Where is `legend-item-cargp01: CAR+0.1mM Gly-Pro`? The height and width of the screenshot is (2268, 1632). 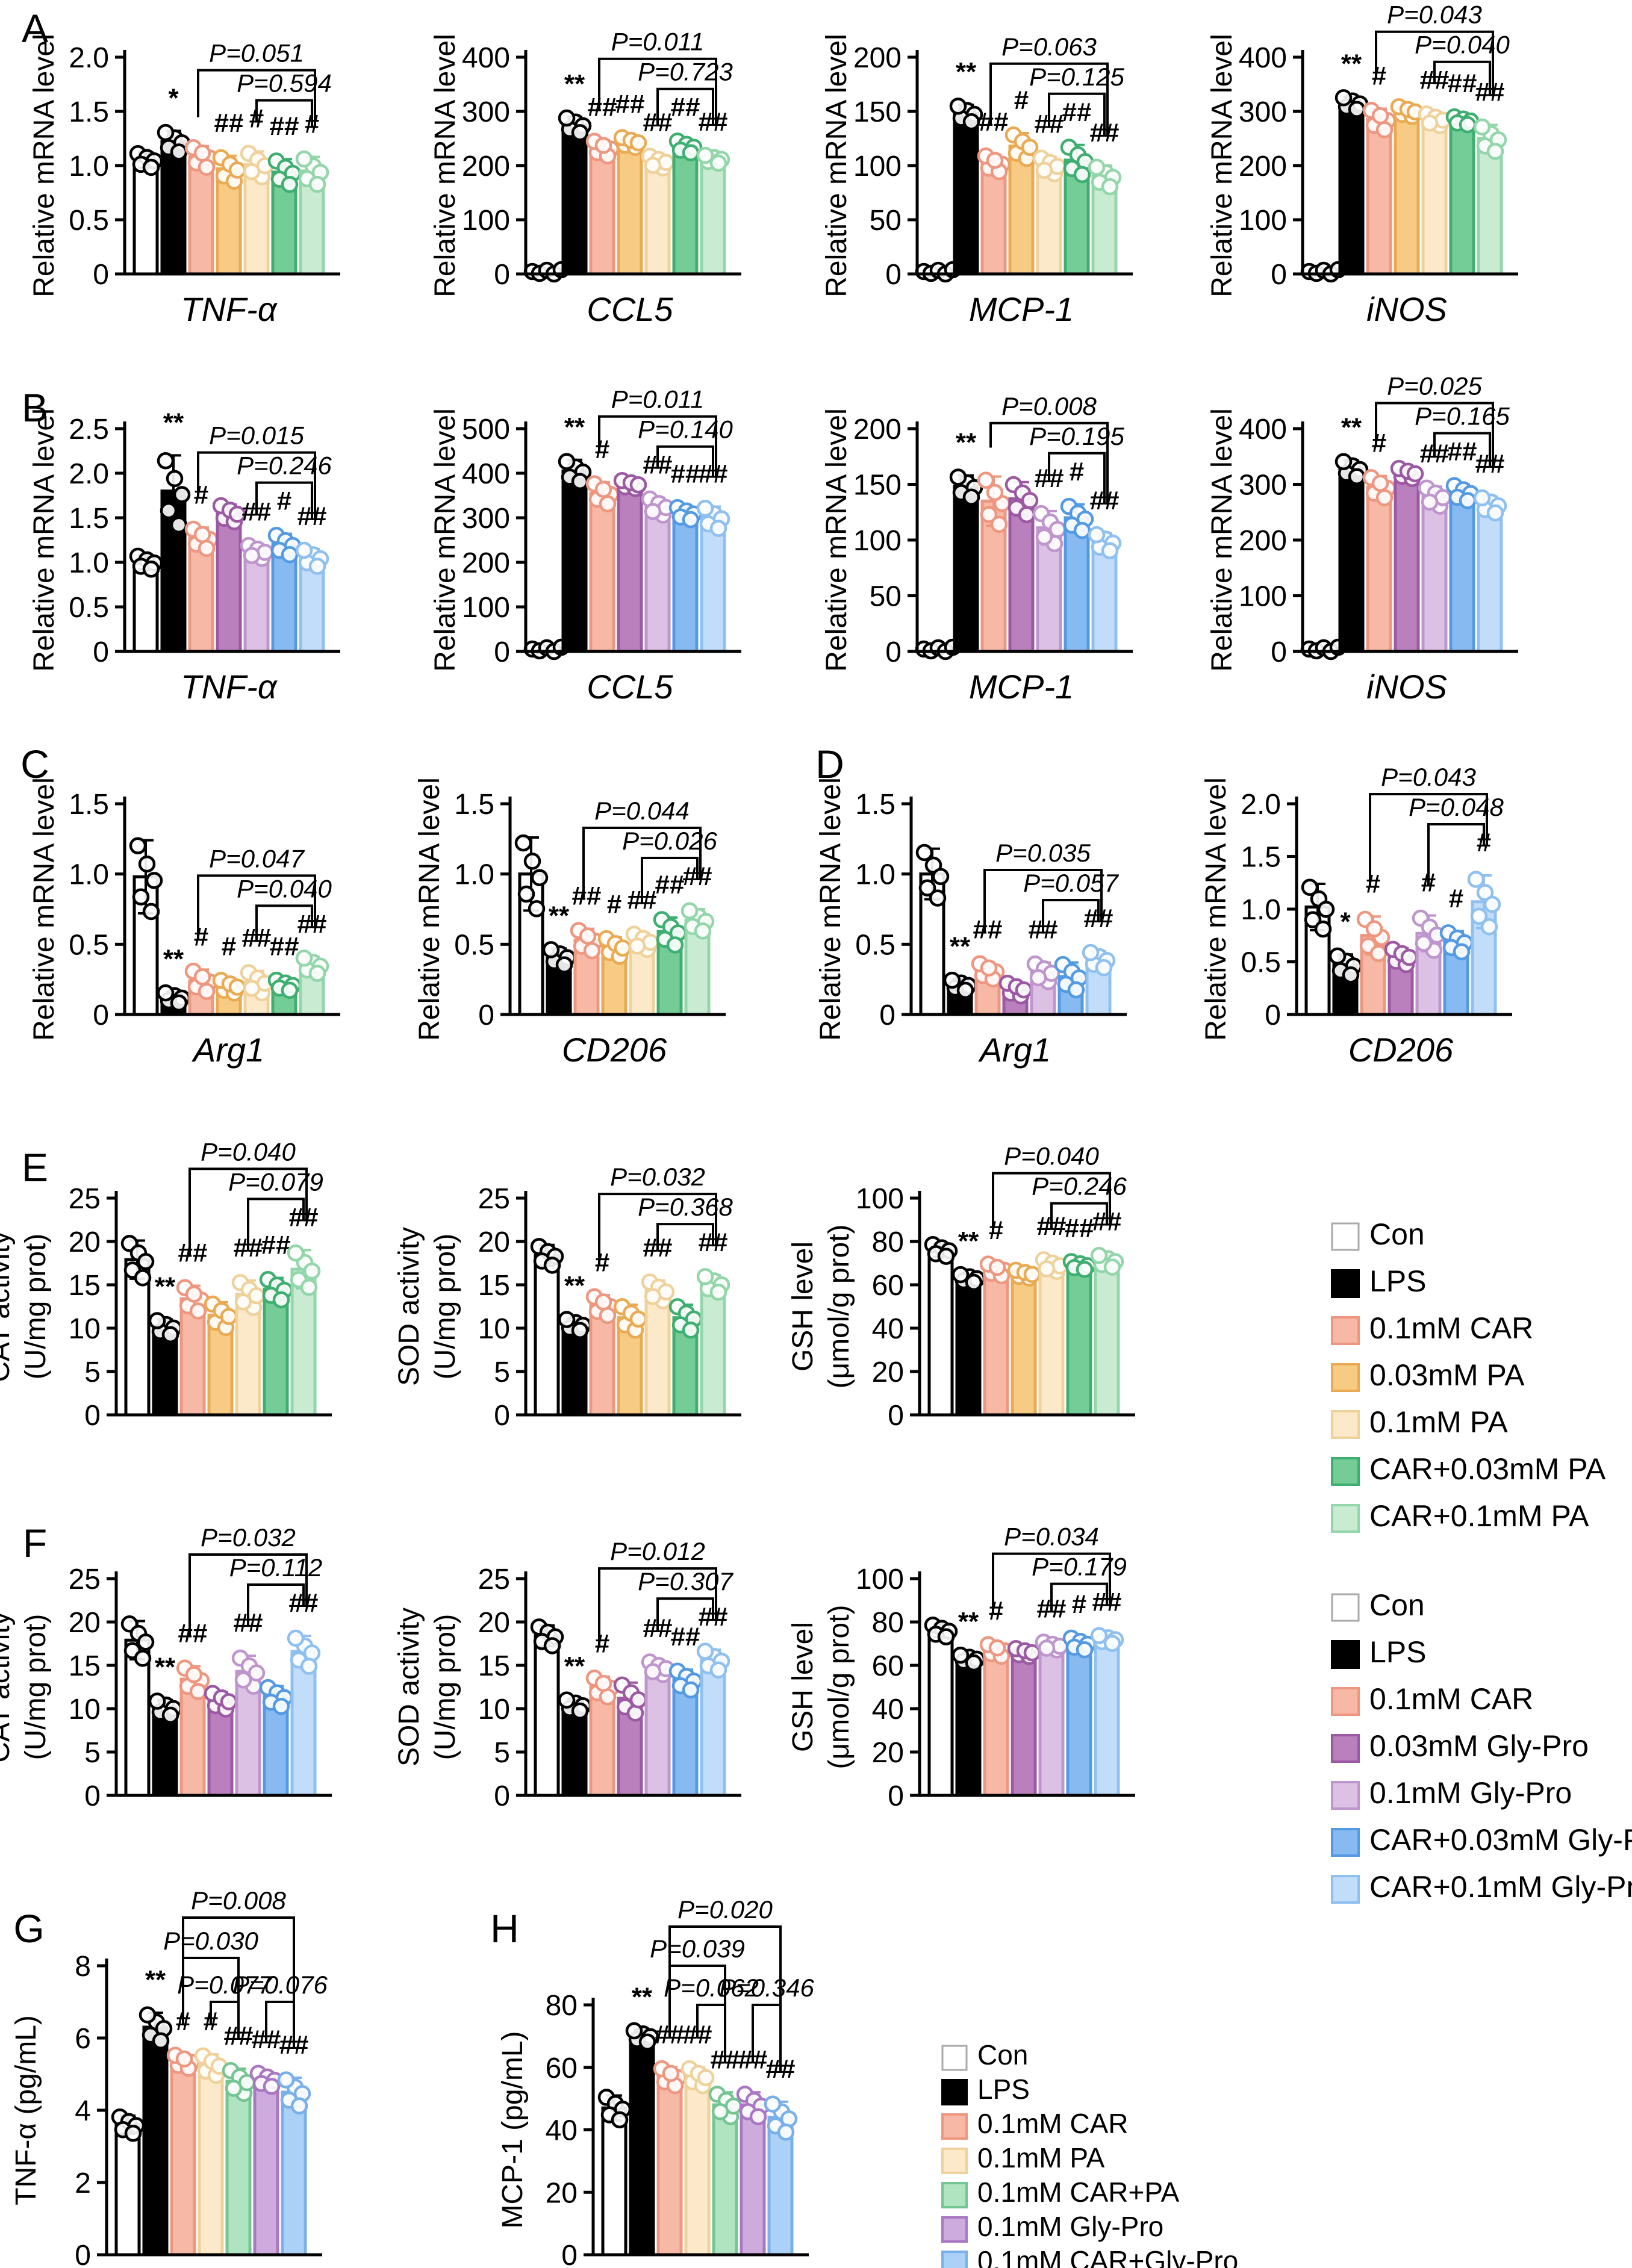 legend-item-cargp01: CAR+0.1mM Gly-Pro is located at coordinates (1481, 1887).